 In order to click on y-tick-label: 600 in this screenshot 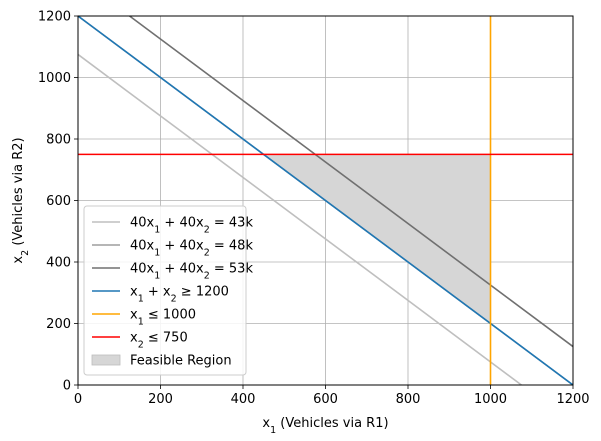, I will do `click(58, 201)`.